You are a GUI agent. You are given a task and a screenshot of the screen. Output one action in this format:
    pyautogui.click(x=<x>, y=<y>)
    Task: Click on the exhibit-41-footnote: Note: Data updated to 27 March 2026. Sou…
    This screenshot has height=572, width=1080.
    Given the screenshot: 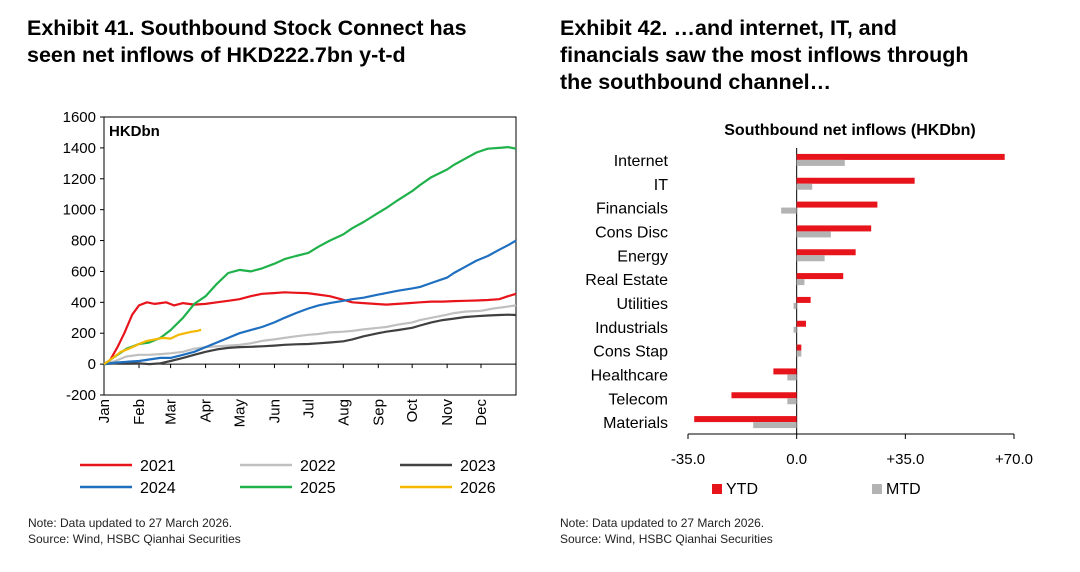 What is the action you would take?
    pyautogui.click(x=134, y=531)
    